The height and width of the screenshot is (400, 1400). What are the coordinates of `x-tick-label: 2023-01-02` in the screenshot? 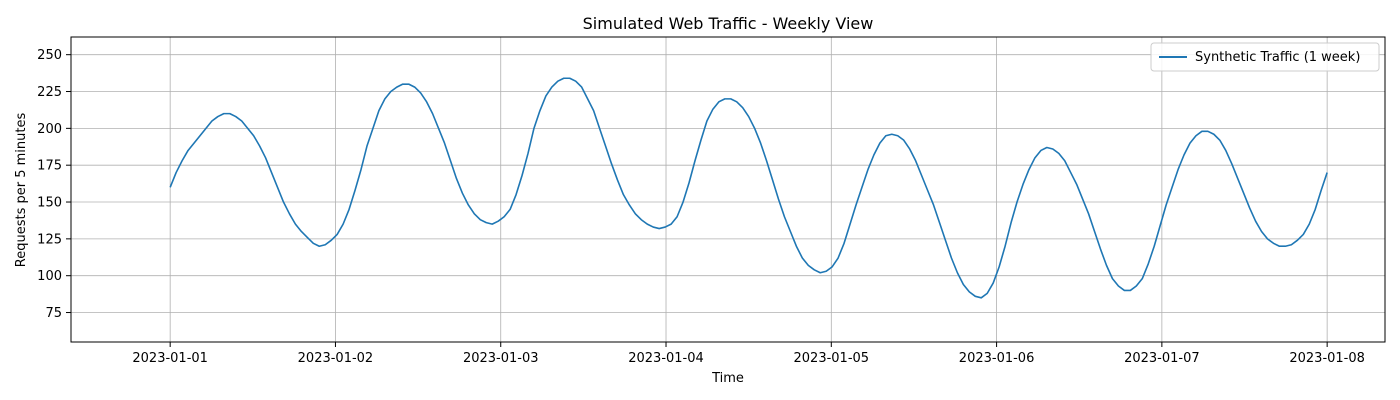 It's located at (336, 358).